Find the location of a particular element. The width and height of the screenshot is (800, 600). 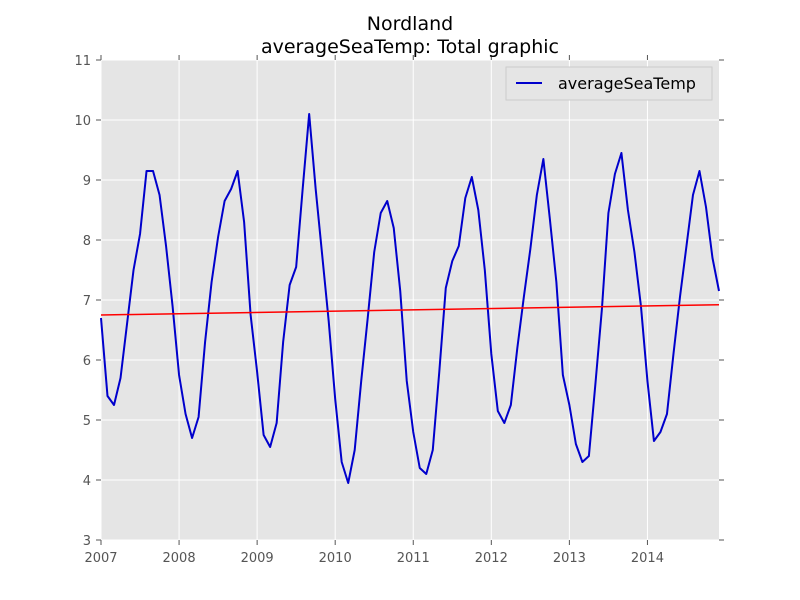

y-tick-label: 11 is located at coordinates (82, 61).